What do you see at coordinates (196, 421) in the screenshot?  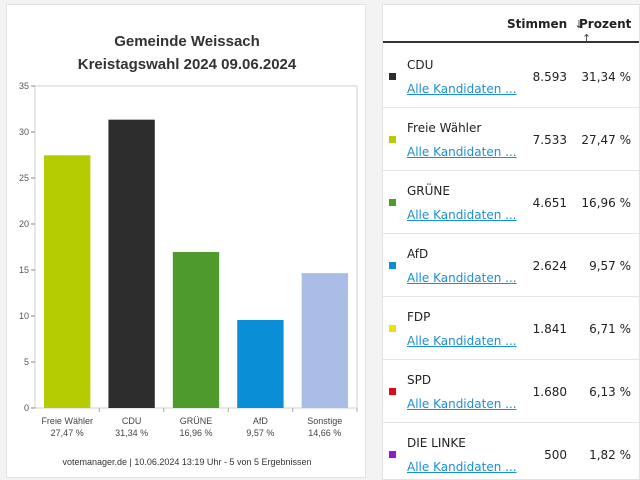 I see `x-tick-label: GRÜNE` at bounding box center [196, 421].